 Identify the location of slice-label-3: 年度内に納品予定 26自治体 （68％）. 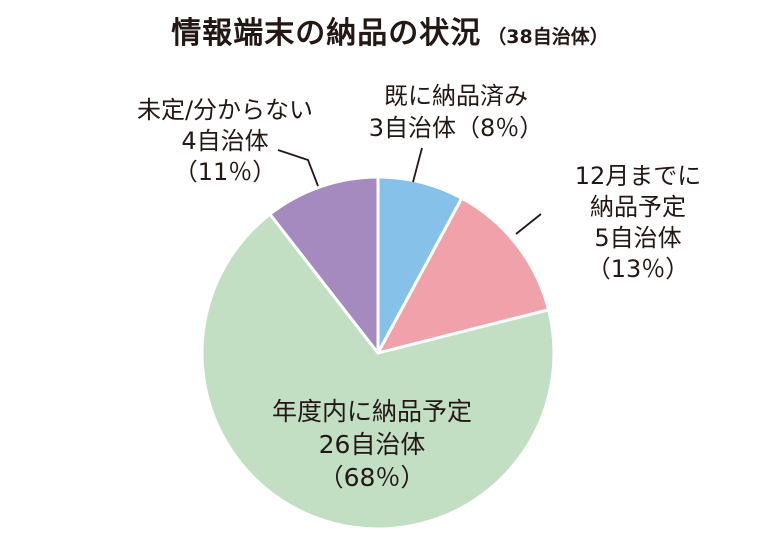
(372, 444).